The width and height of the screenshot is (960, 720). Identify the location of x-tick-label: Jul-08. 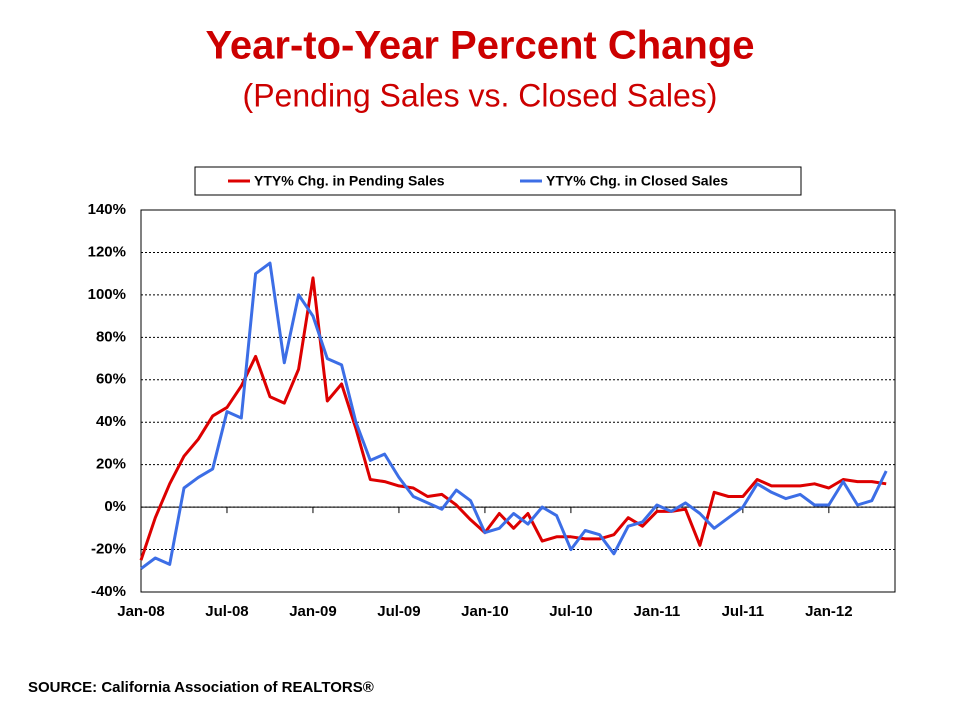
(226, 611).